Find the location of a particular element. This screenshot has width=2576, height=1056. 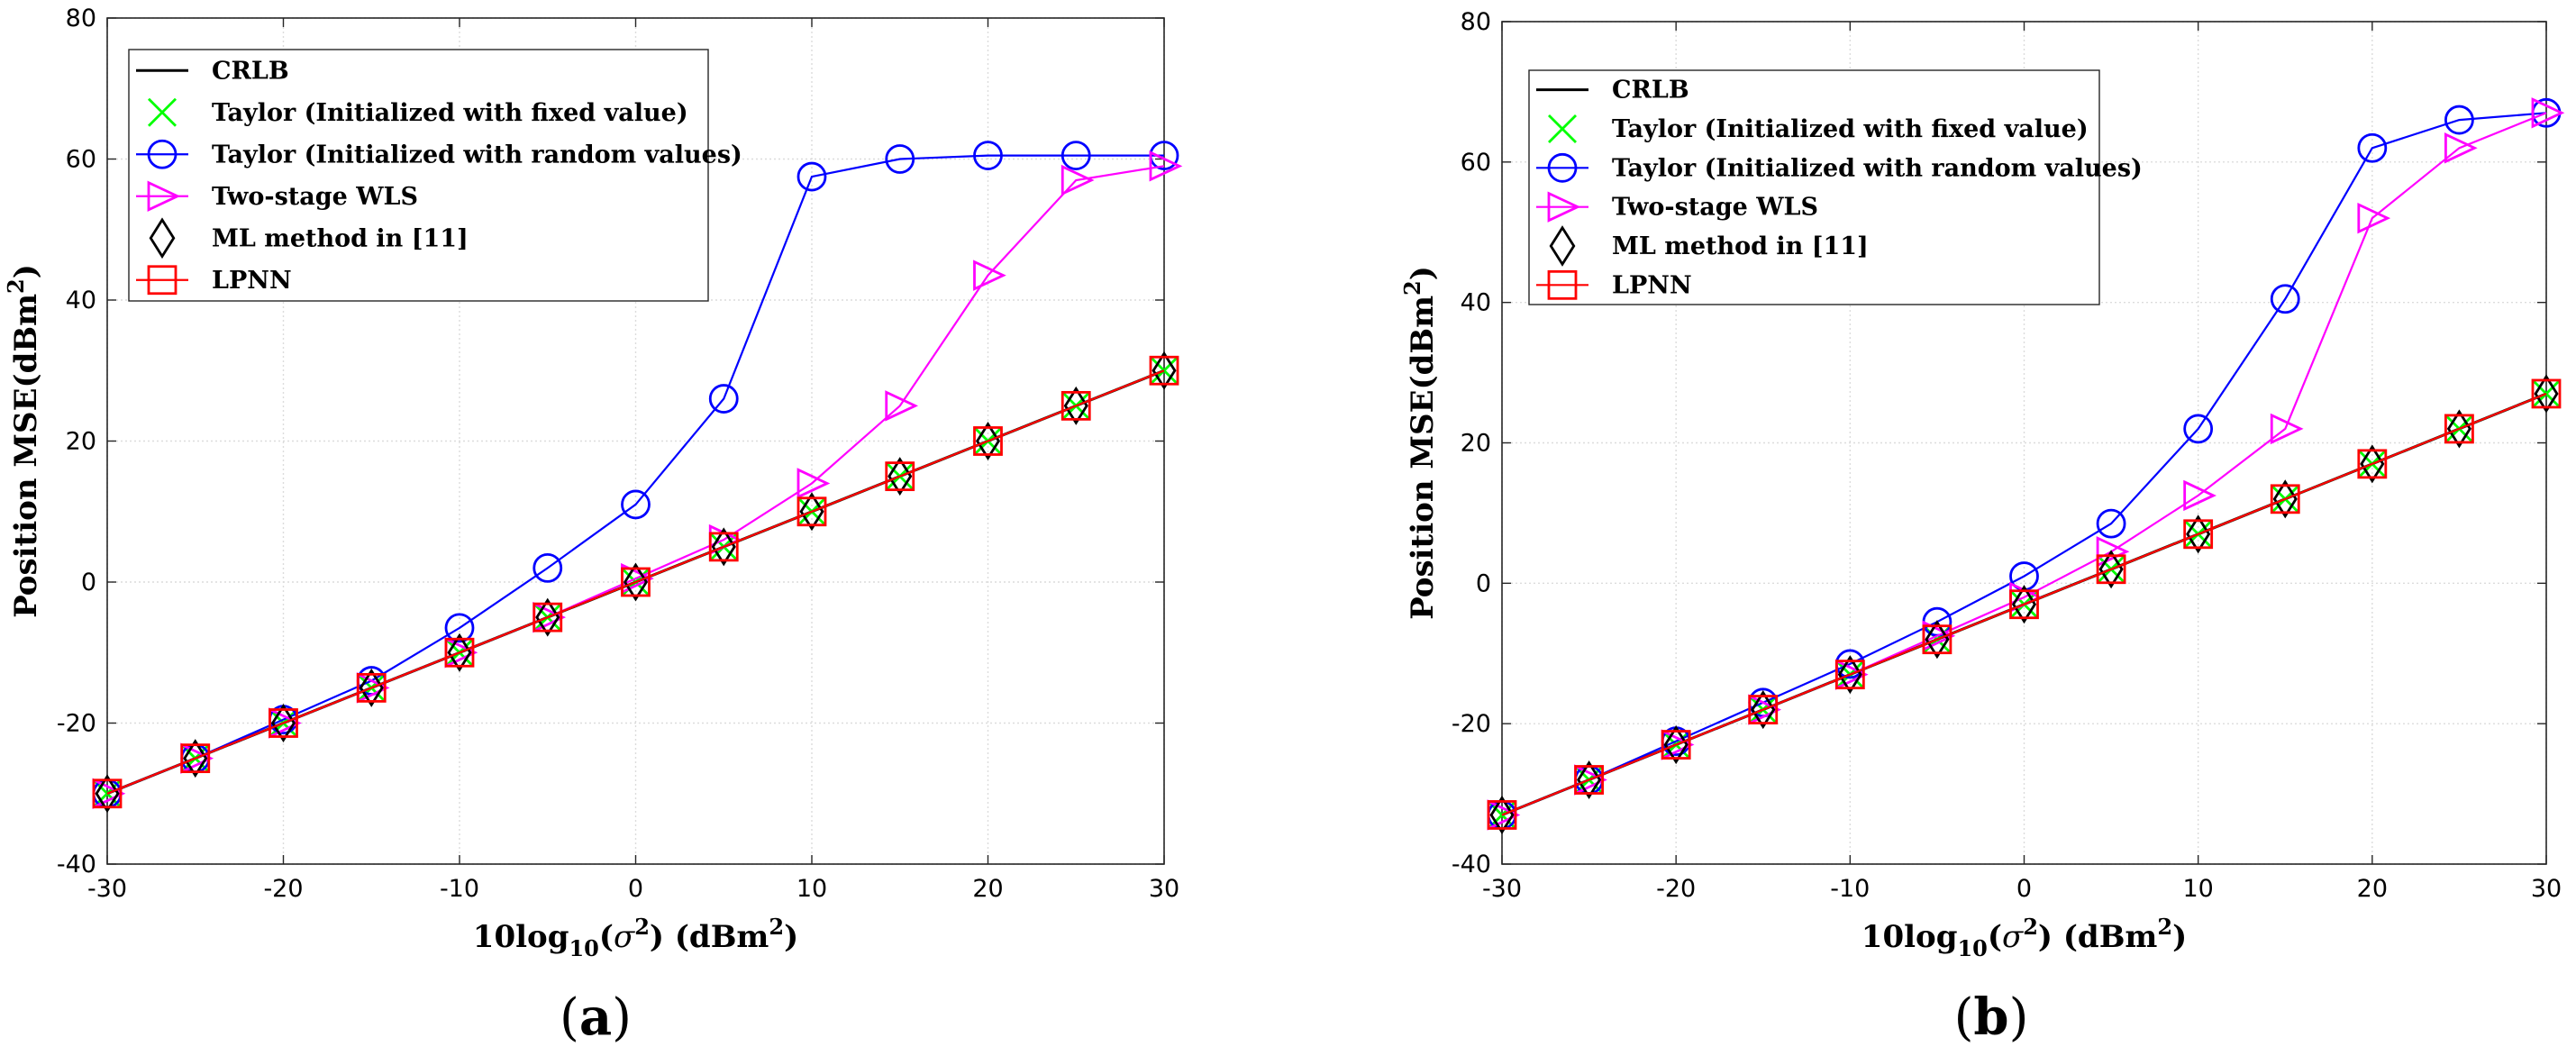

x-label-sup2: 2 is located at coordinates (776, 927).